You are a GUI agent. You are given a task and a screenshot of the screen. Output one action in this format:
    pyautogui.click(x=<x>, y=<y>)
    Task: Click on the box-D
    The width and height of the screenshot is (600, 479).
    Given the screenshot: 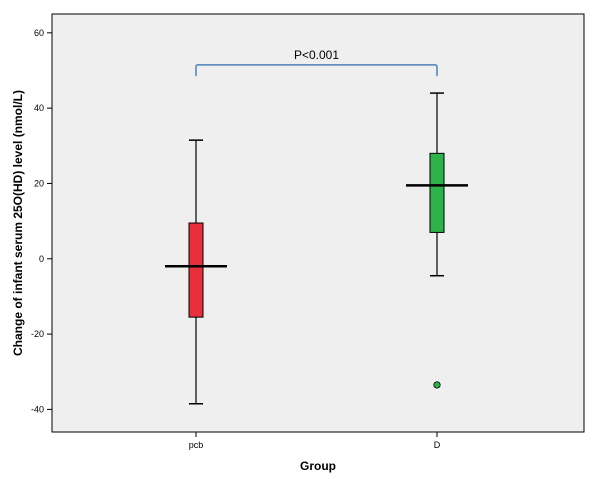 What is the action you would take?
    pyautogui.click(x=437, y=240)
    